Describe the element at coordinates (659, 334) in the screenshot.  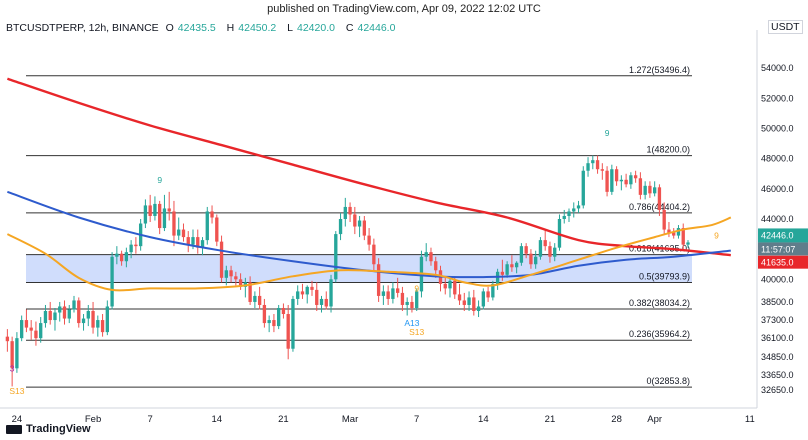
I see `fib-label-6: 0.236(35964.2)` at that location.